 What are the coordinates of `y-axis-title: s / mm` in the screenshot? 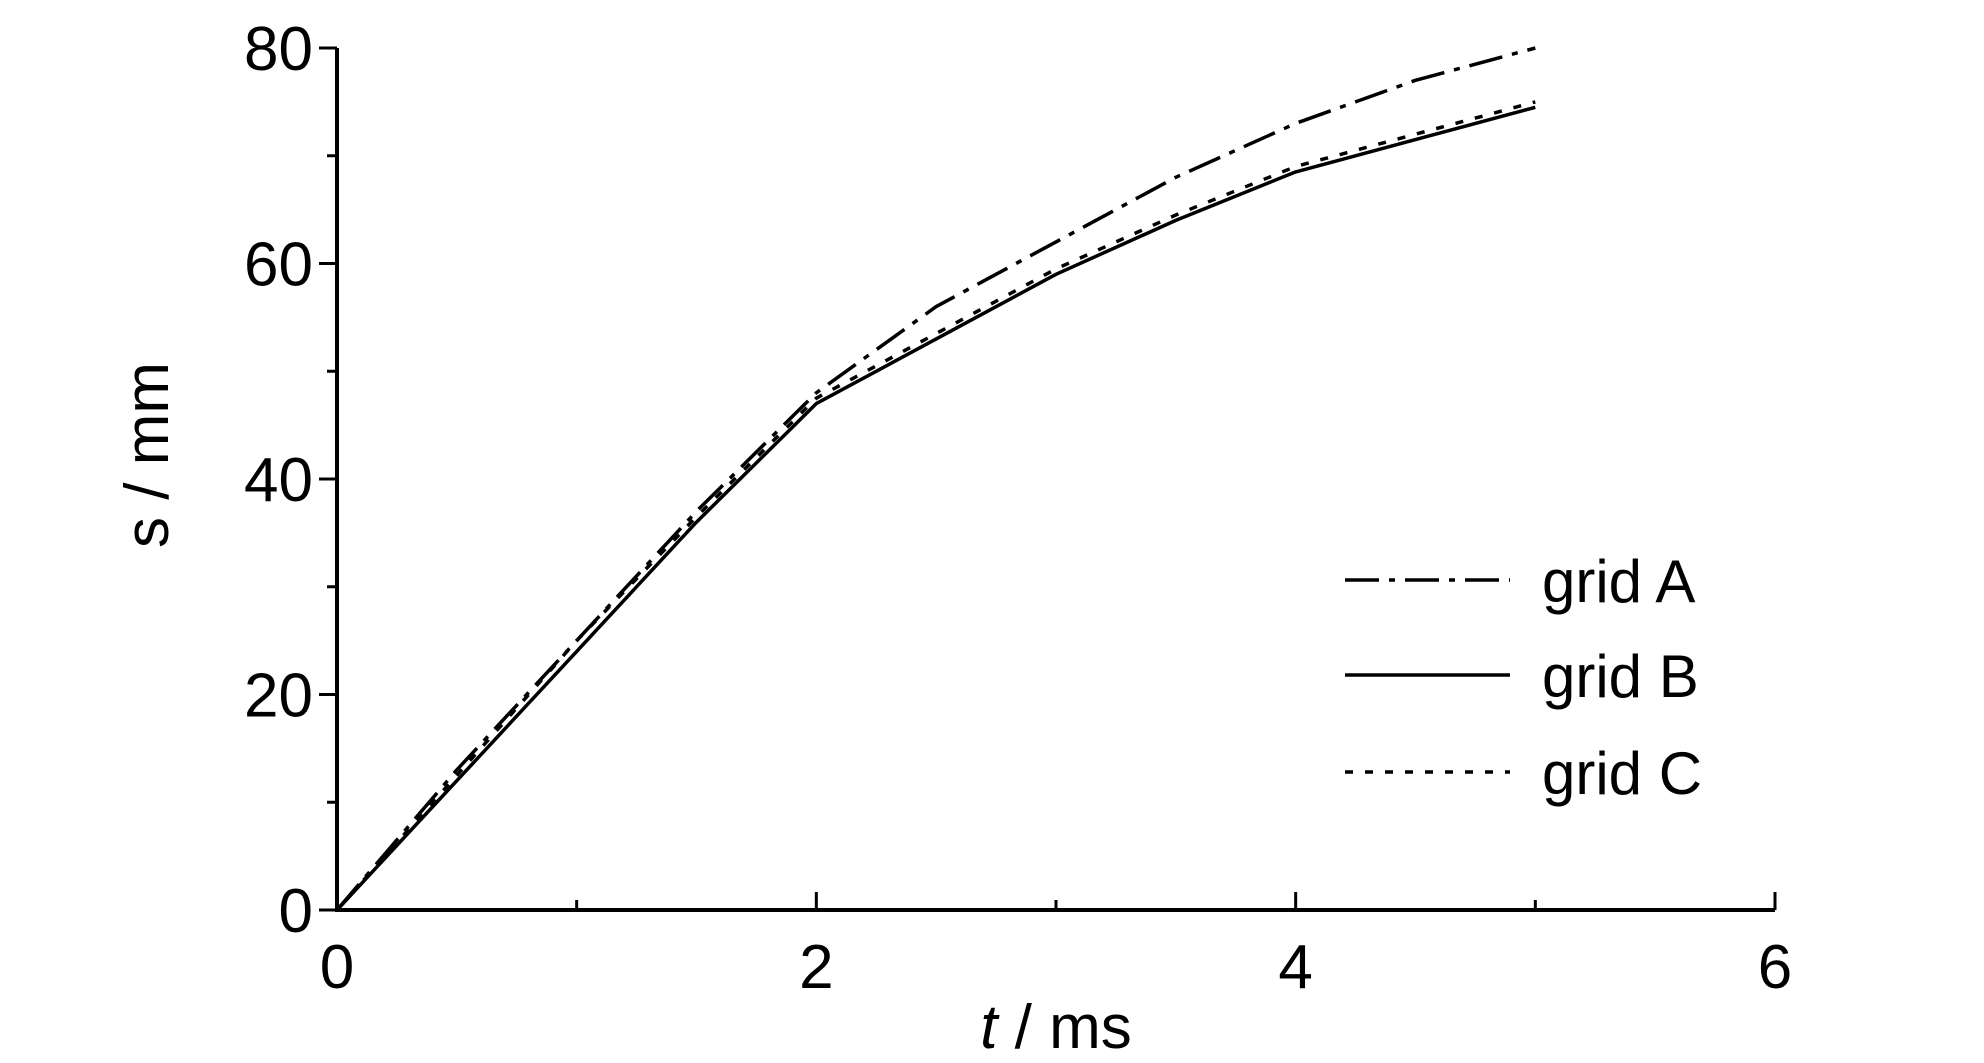 It's located at (147, 455).